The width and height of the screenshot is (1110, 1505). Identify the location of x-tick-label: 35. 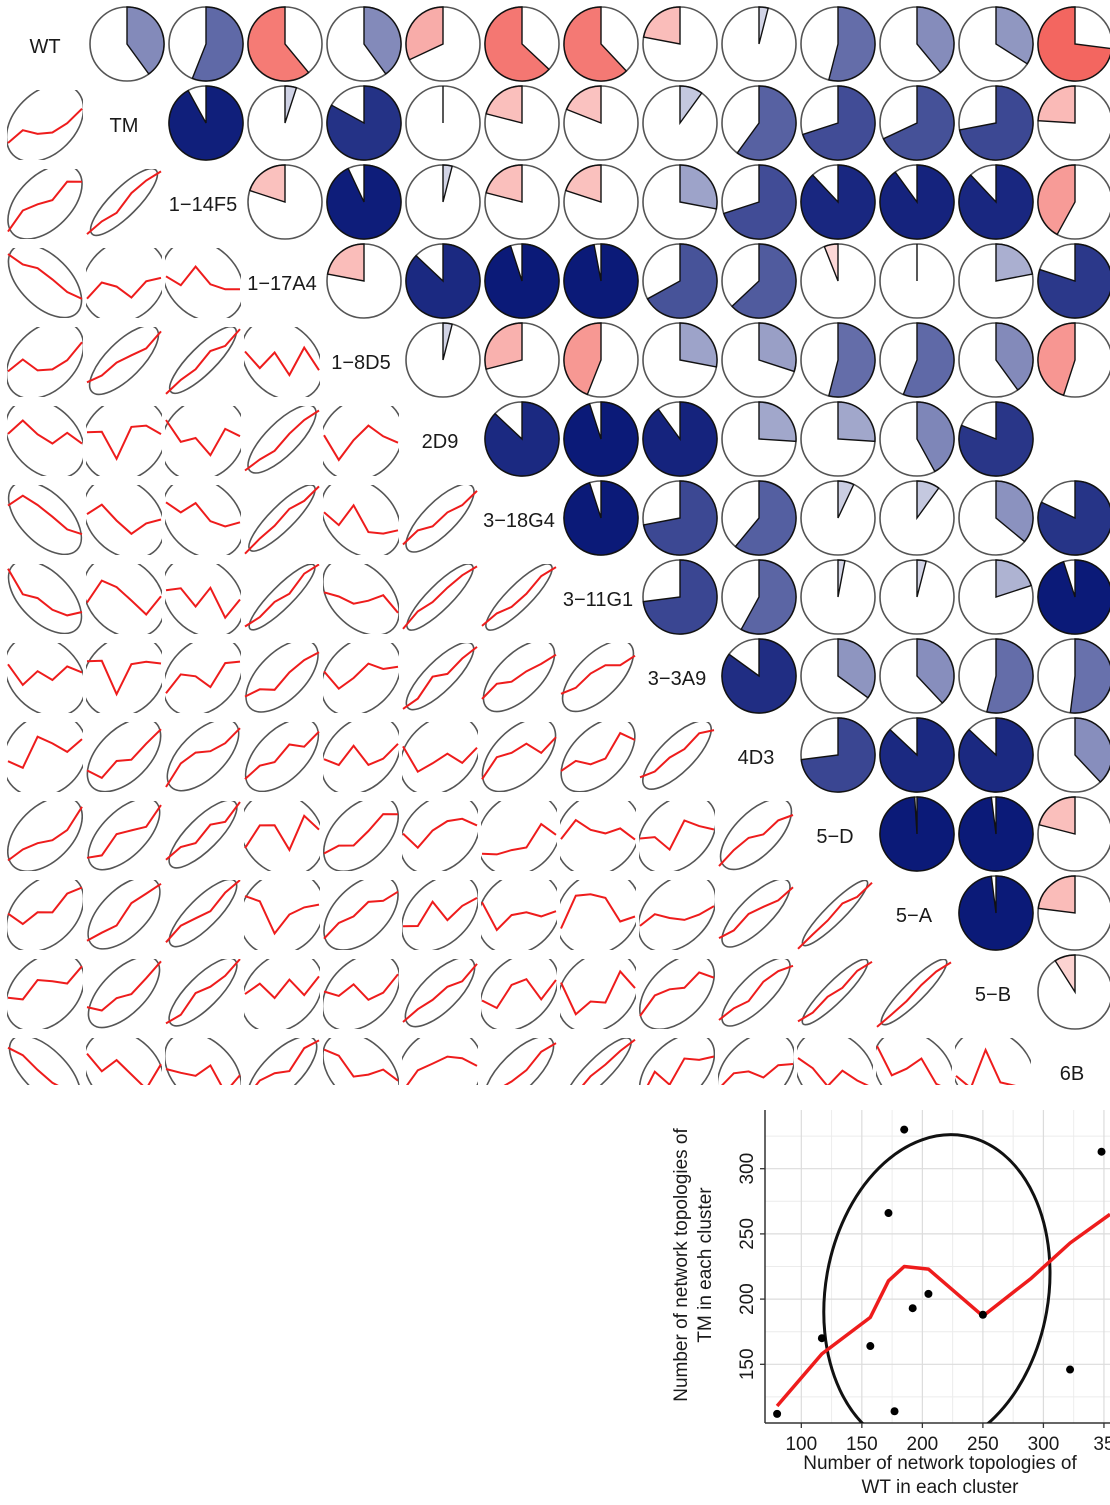
(1101, 1444).